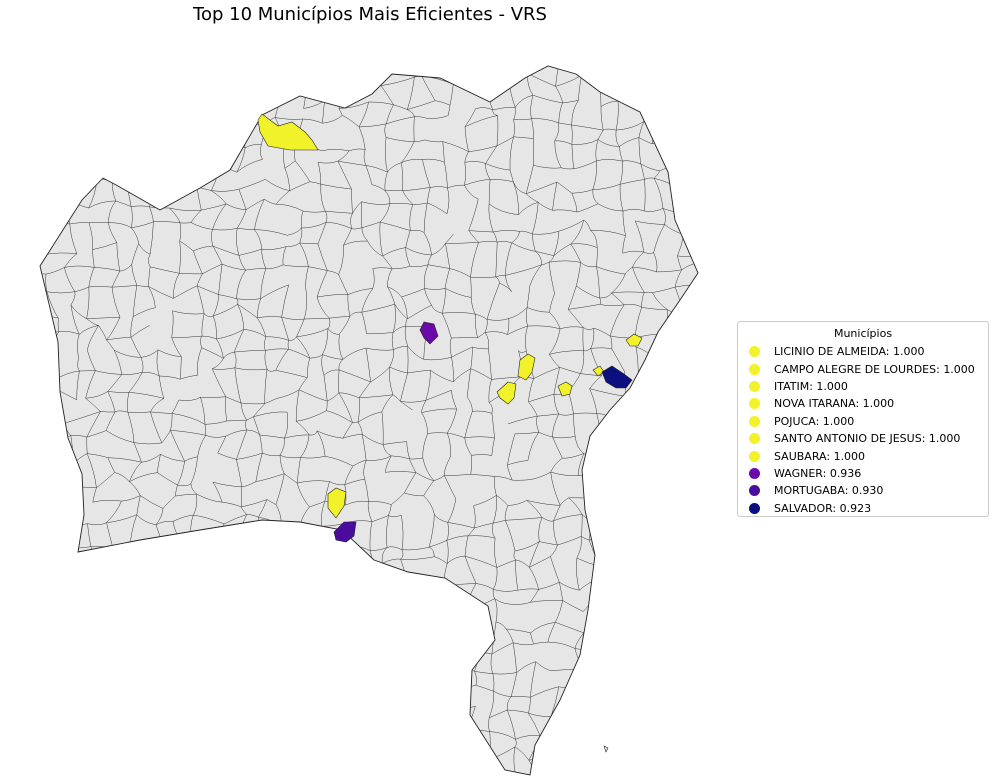 This screenshot has width=993, height=782. What do you see at coordinates (370, 14) in the screenshot?
I see `map-title: Top 10 Municípios Mais Eficientes - VRS` at bounding box center [370, 14].